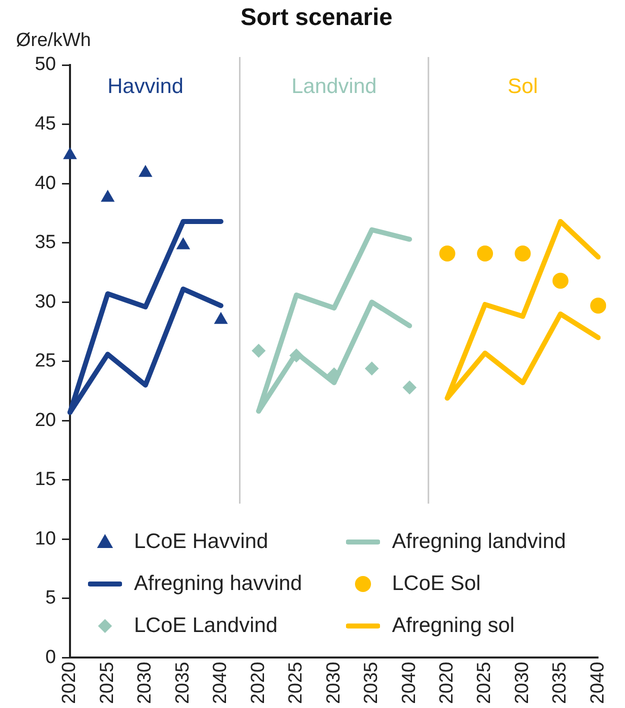 The width and height of the screenshot is (625, 708). Describe the element at coordinates (45, 420) in the screenshot. I see `y-tick-label: 20` at that location.